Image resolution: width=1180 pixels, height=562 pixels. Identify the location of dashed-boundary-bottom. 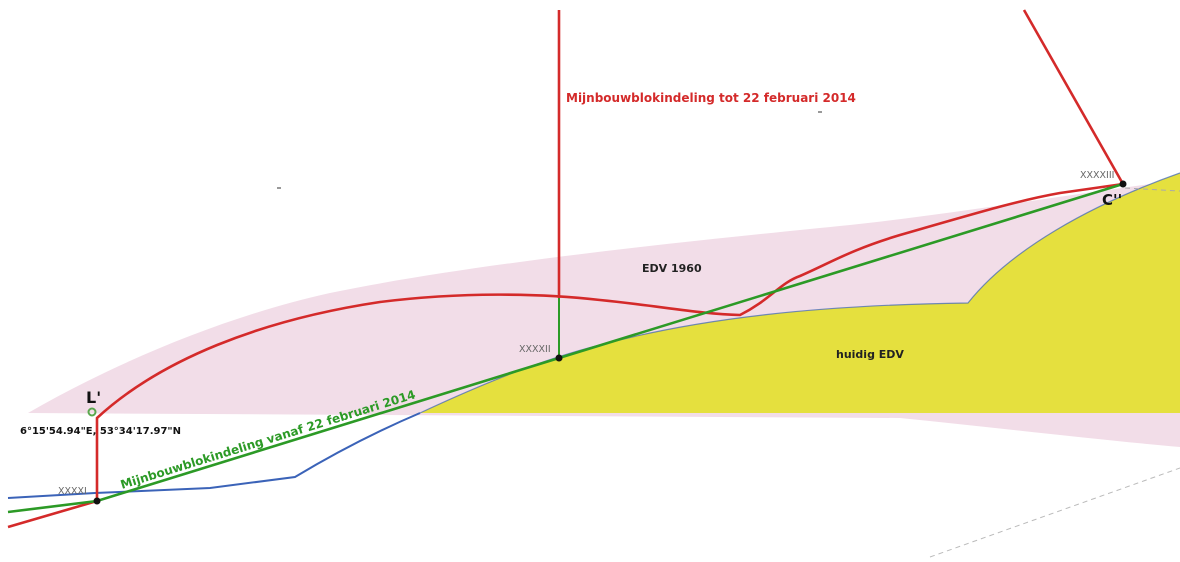
(1054, 512).